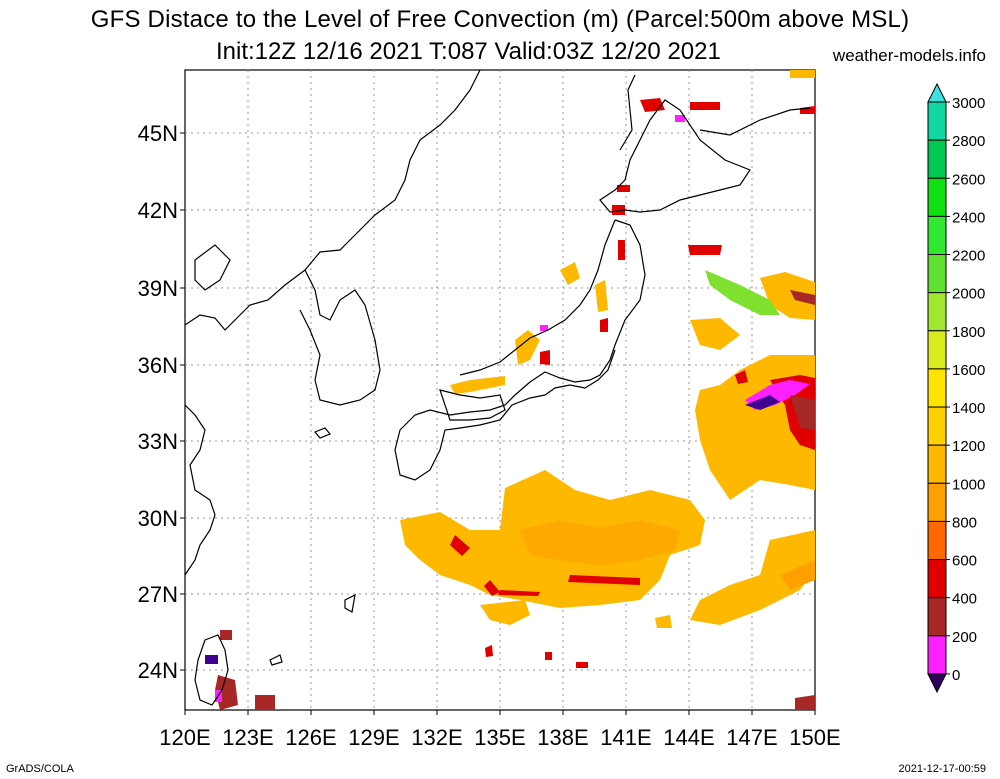  I want to click on colorbar-label: 1200, so click(968, 446).